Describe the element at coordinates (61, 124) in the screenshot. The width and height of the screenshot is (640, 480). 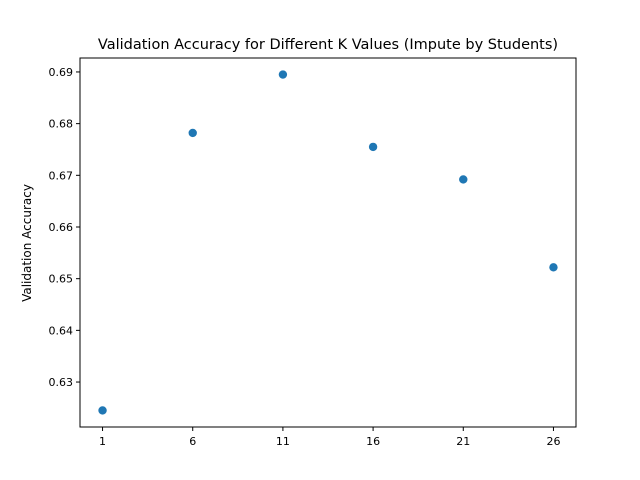
I see `y-tick-label: 0.68` at that location.